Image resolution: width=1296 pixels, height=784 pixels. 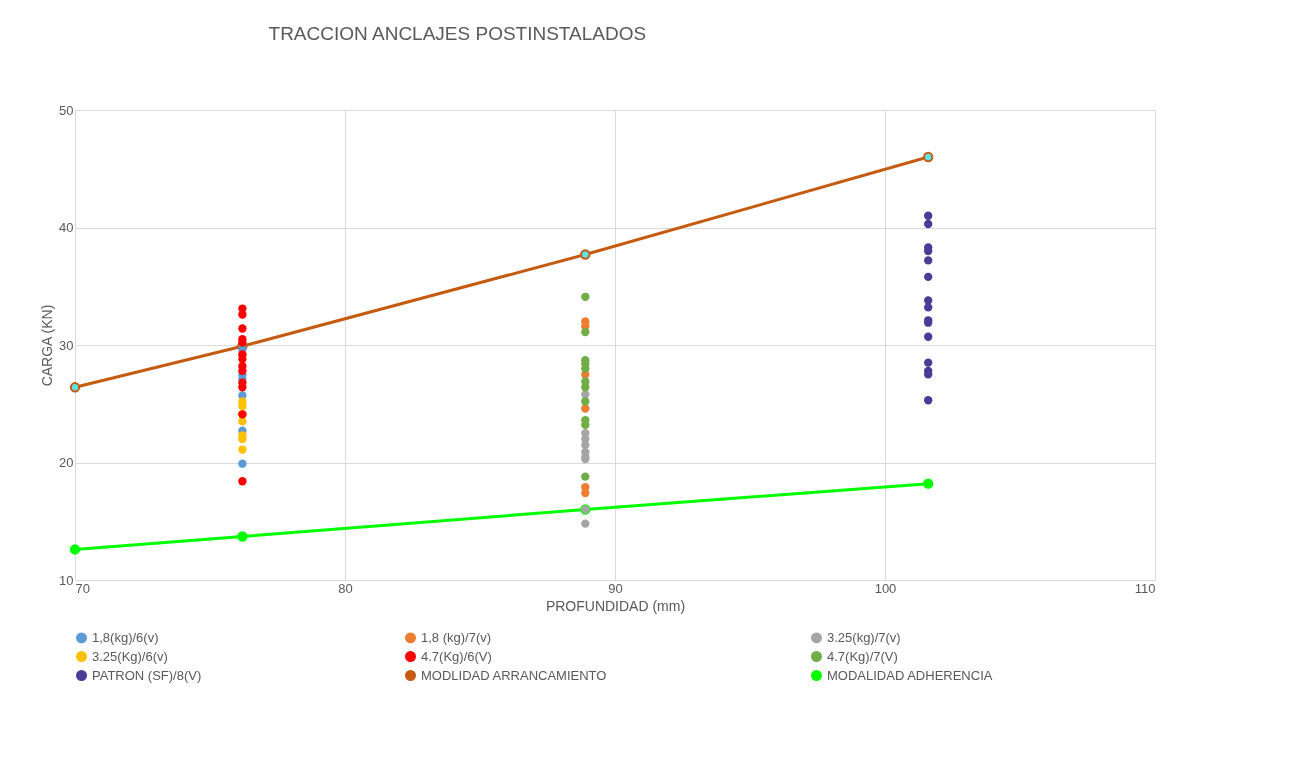 I want to click on legend-label: 1,8(kg)/6(v), so click(x=125, y=637).